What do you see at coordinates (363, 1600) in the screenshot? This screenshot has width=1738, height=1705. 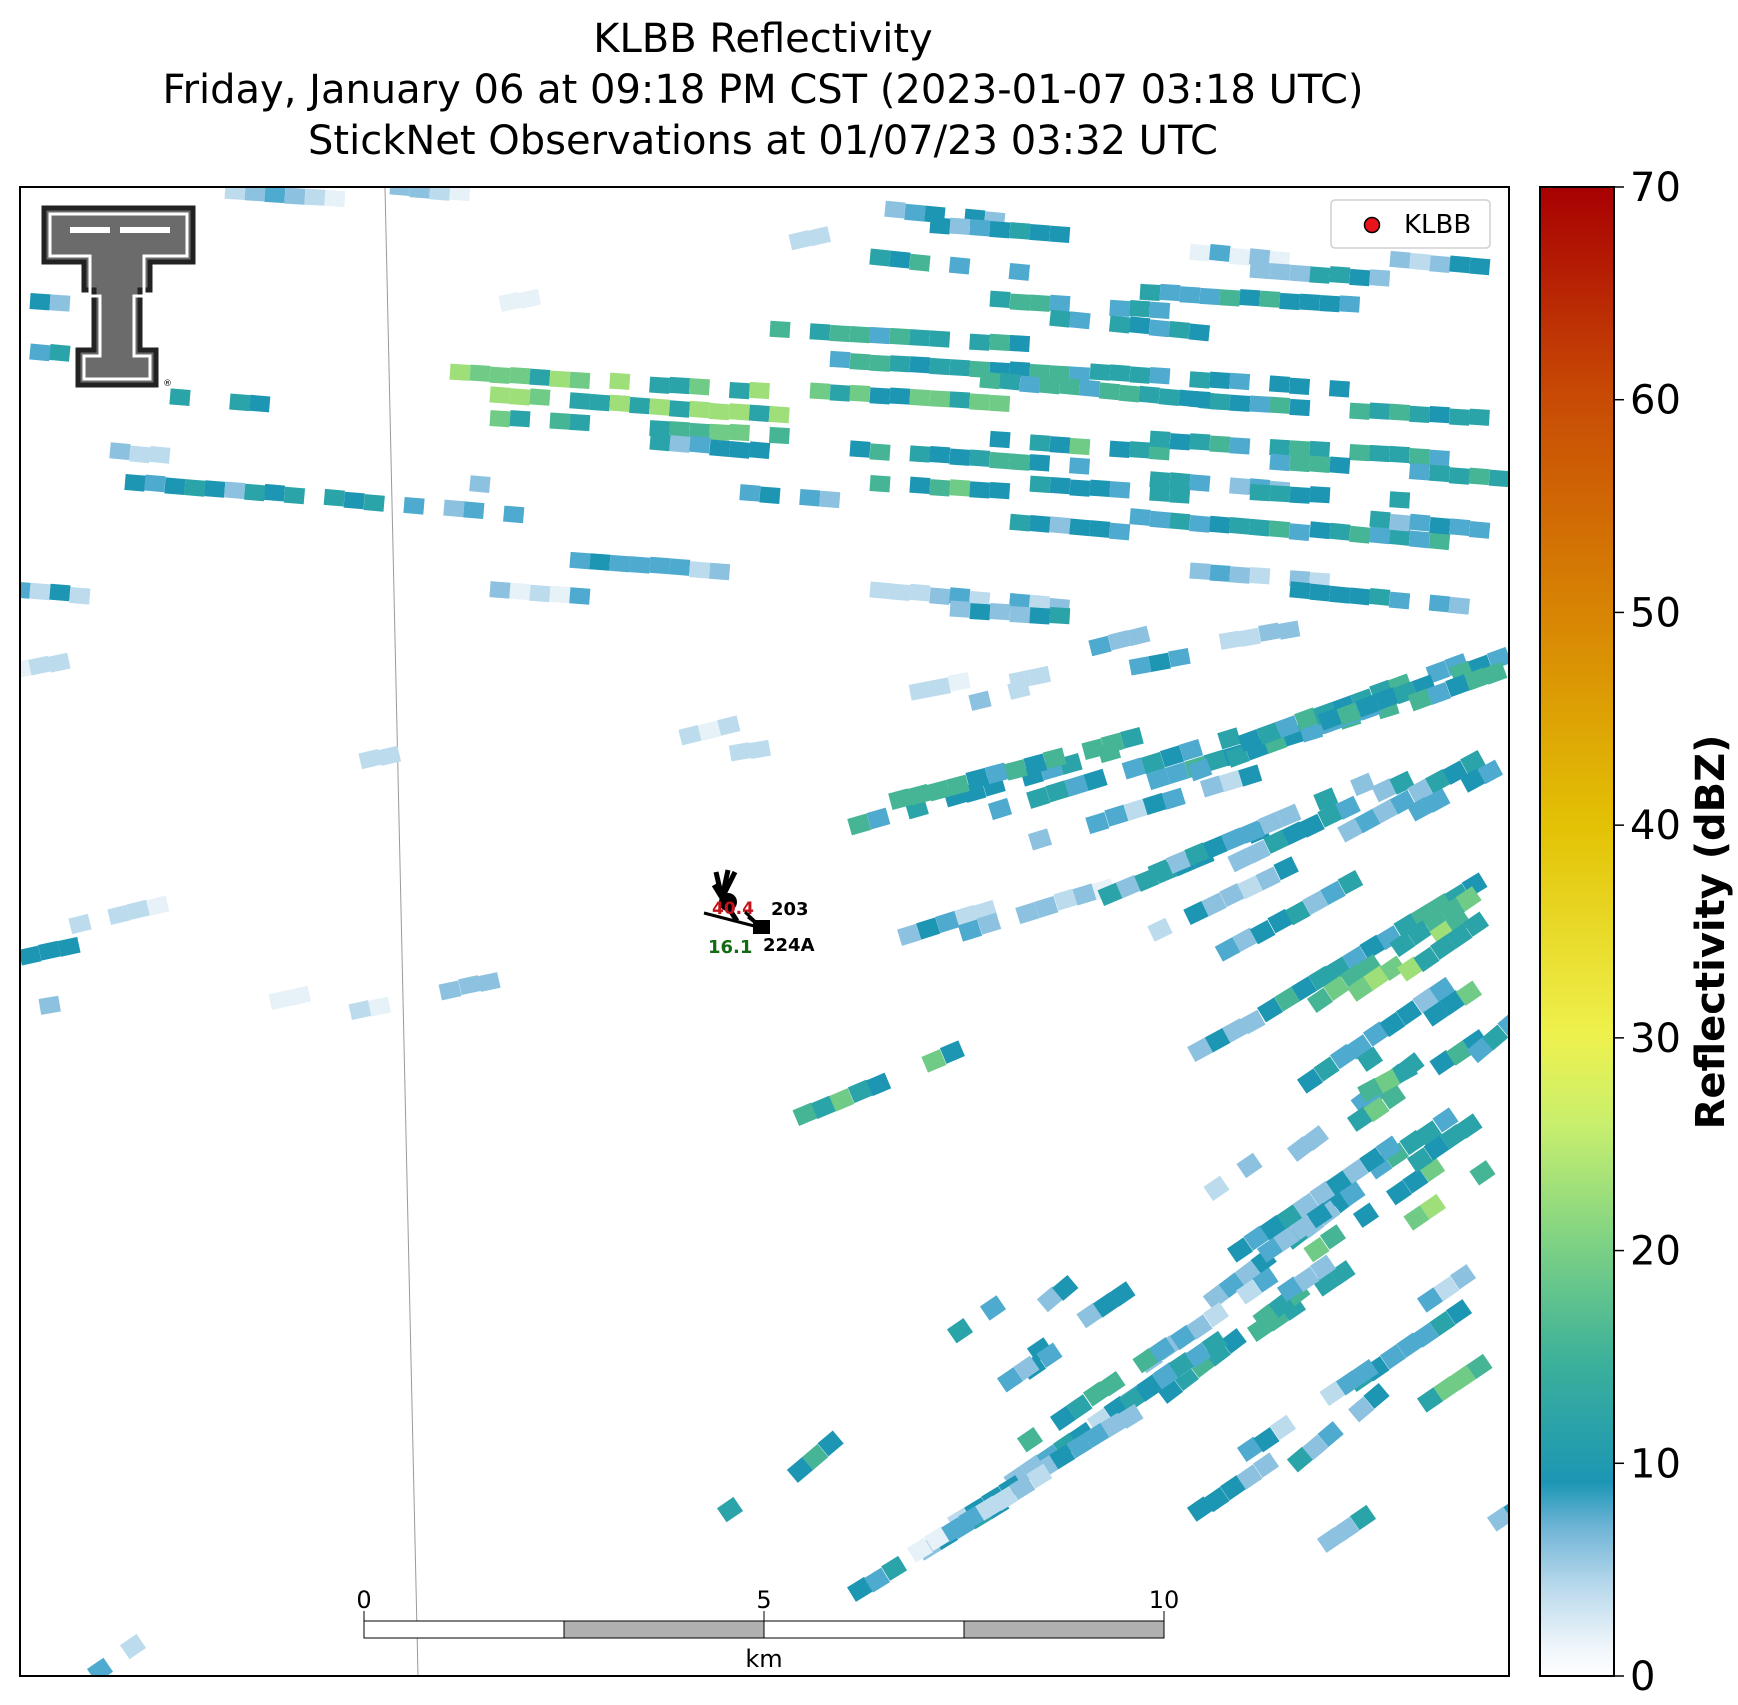 I see `scale-tick-0: 0` at bounding box center [363, 1600].